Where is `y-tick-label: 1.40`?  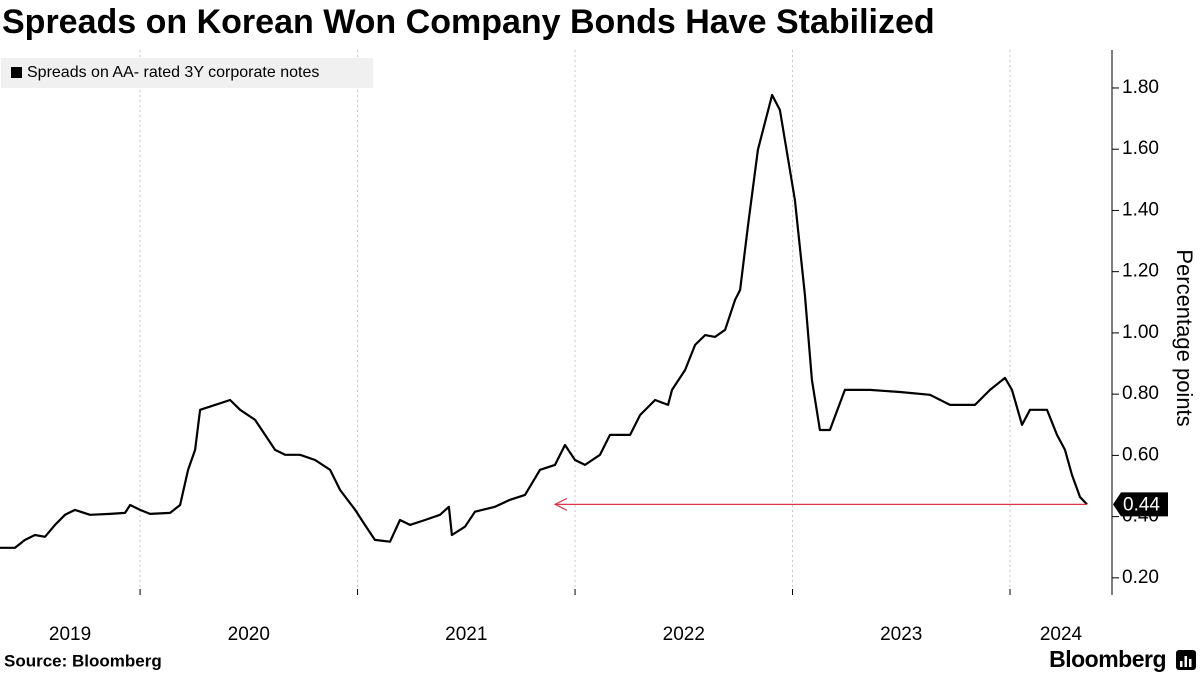 y-tick-label: 1.40 is located at coordinates (1140, 209).